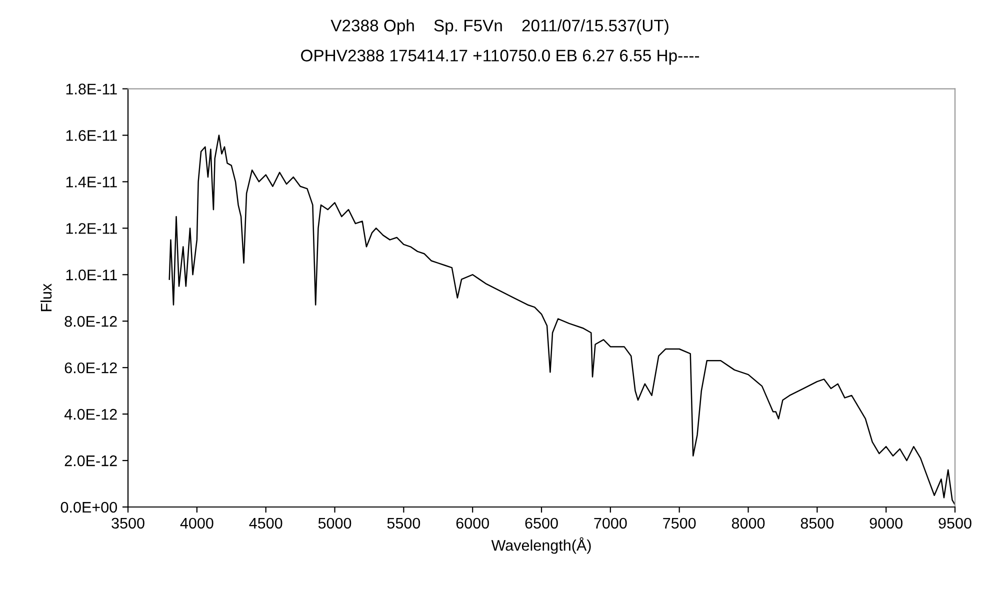 This screenshot has height=600, width=1000. I want to click on y-tick-label: 1.6E-11, so click(91, 135).